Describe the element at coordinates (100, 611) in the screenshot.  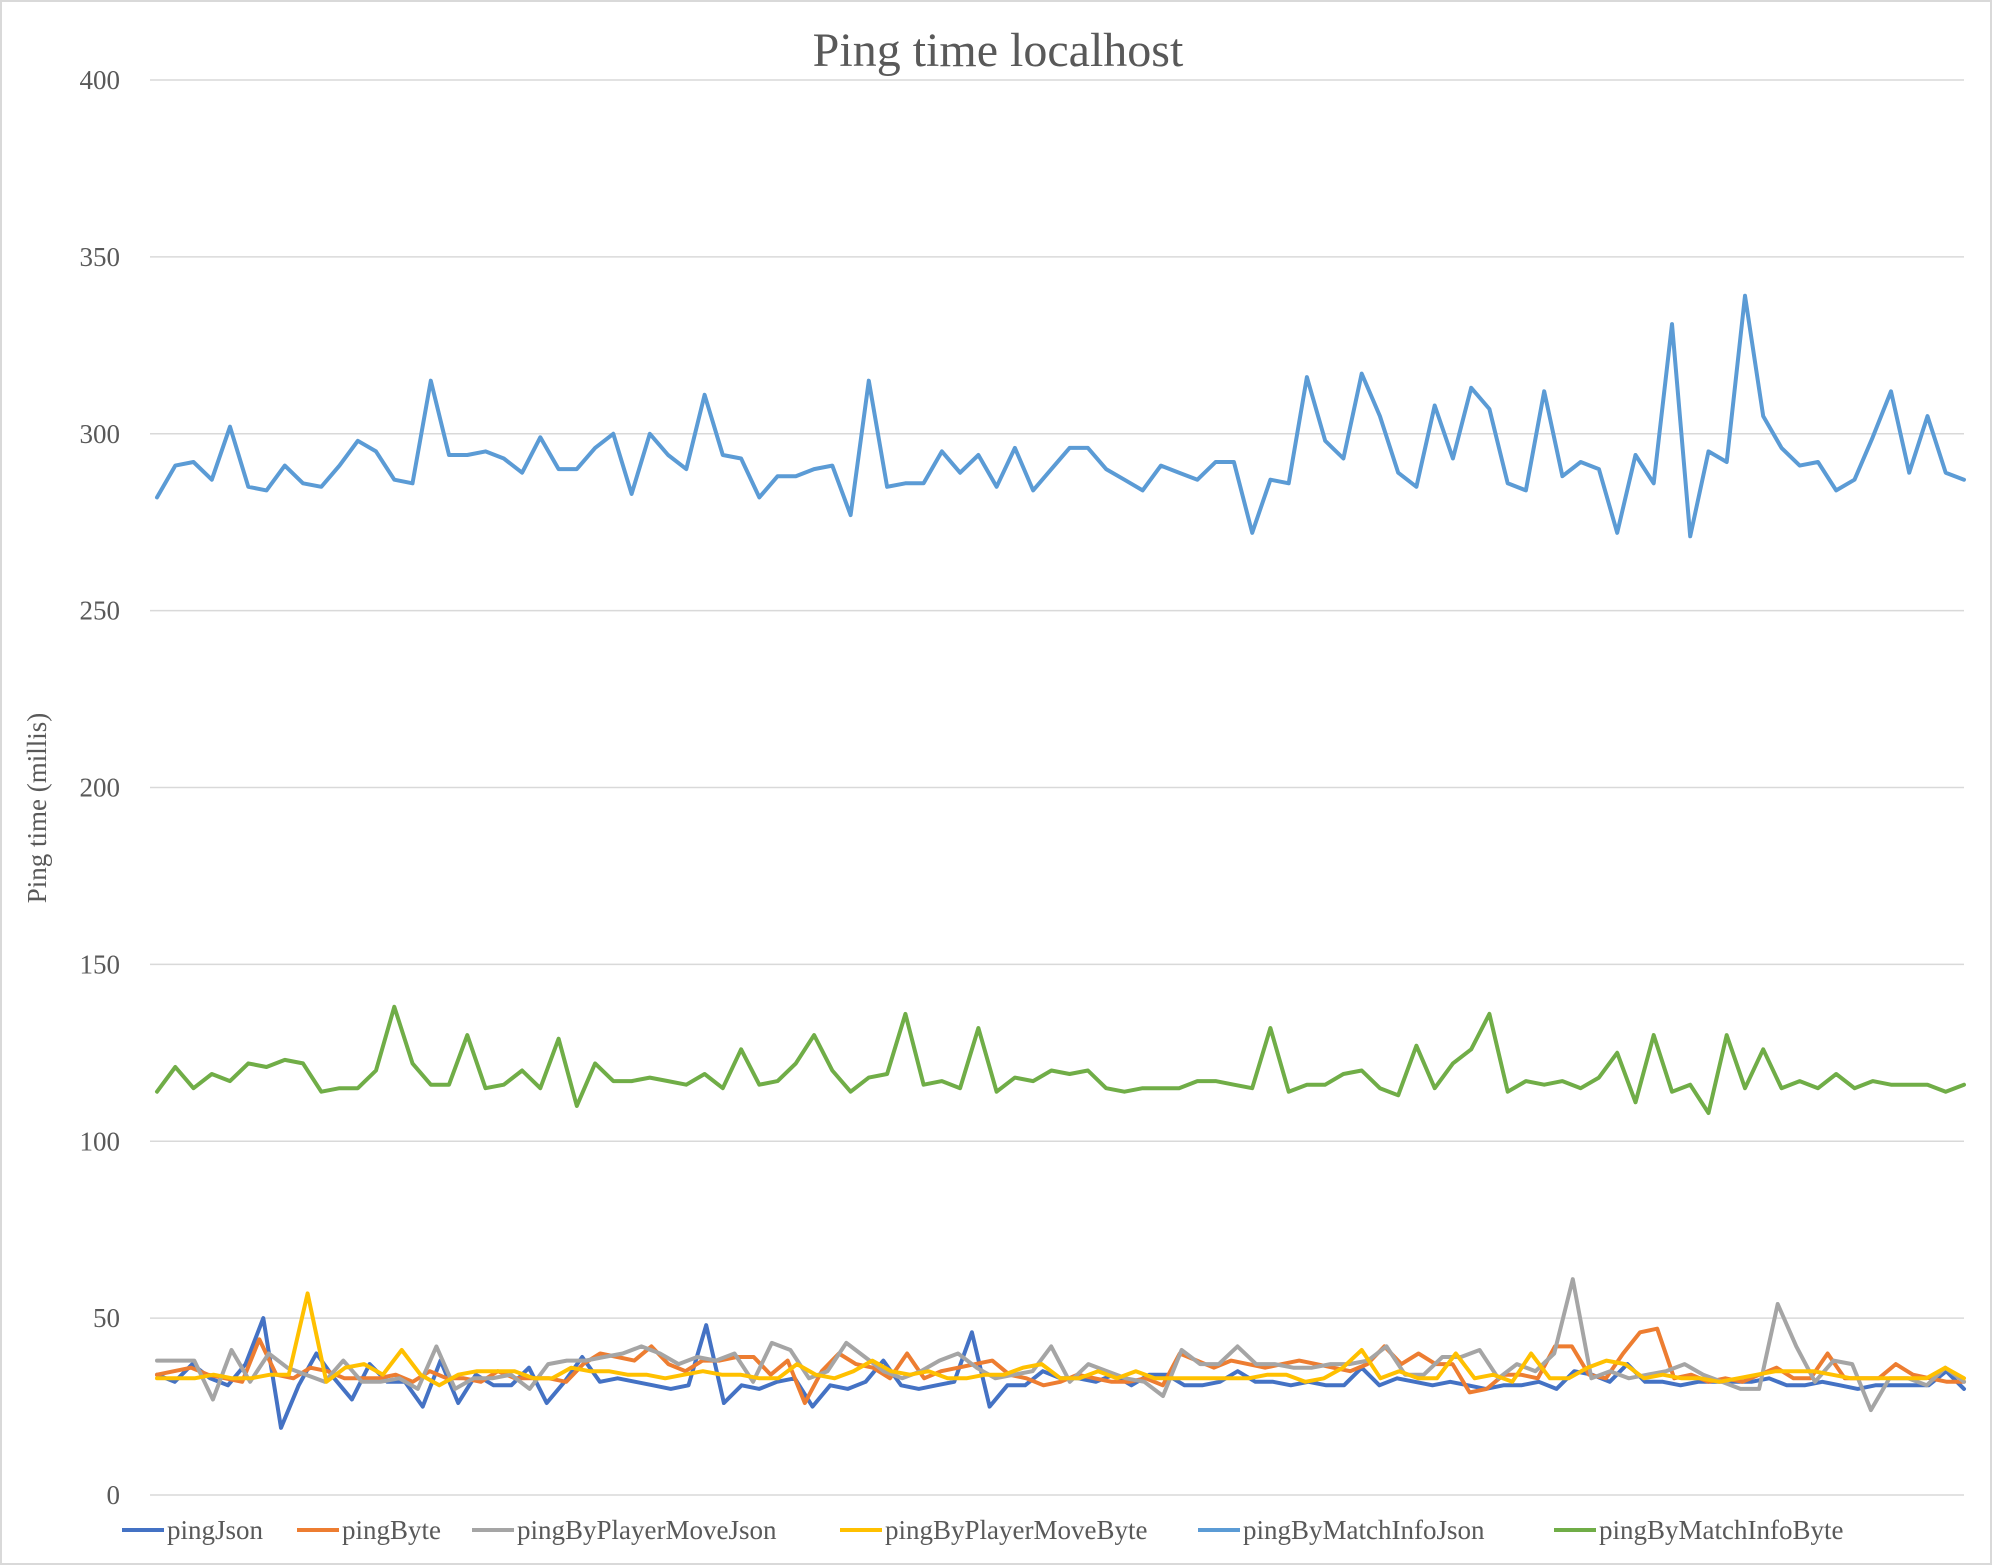
I see `y-tick-label: 250` at that location.